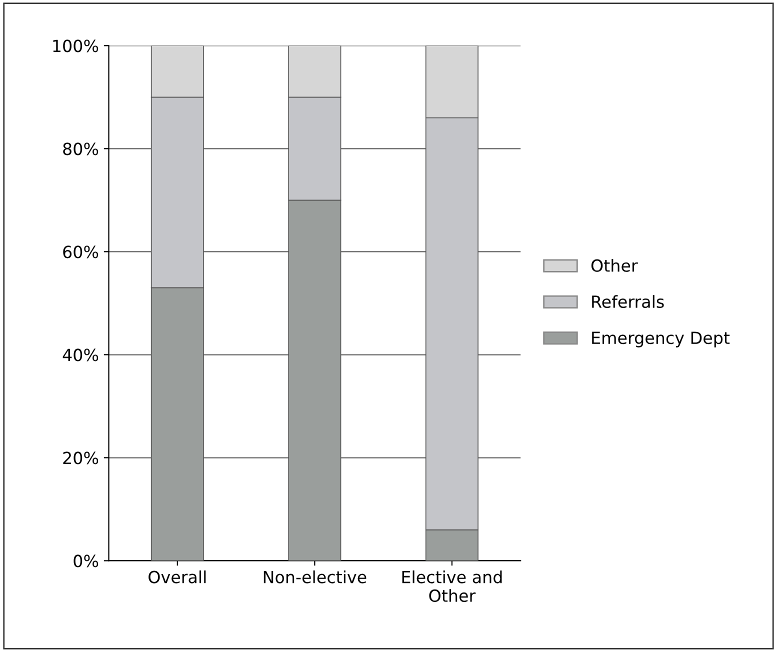 The width and height of the screenshot is (777, 652). I want to click on x-tick-label: Elective and Other, so click(452, 586).